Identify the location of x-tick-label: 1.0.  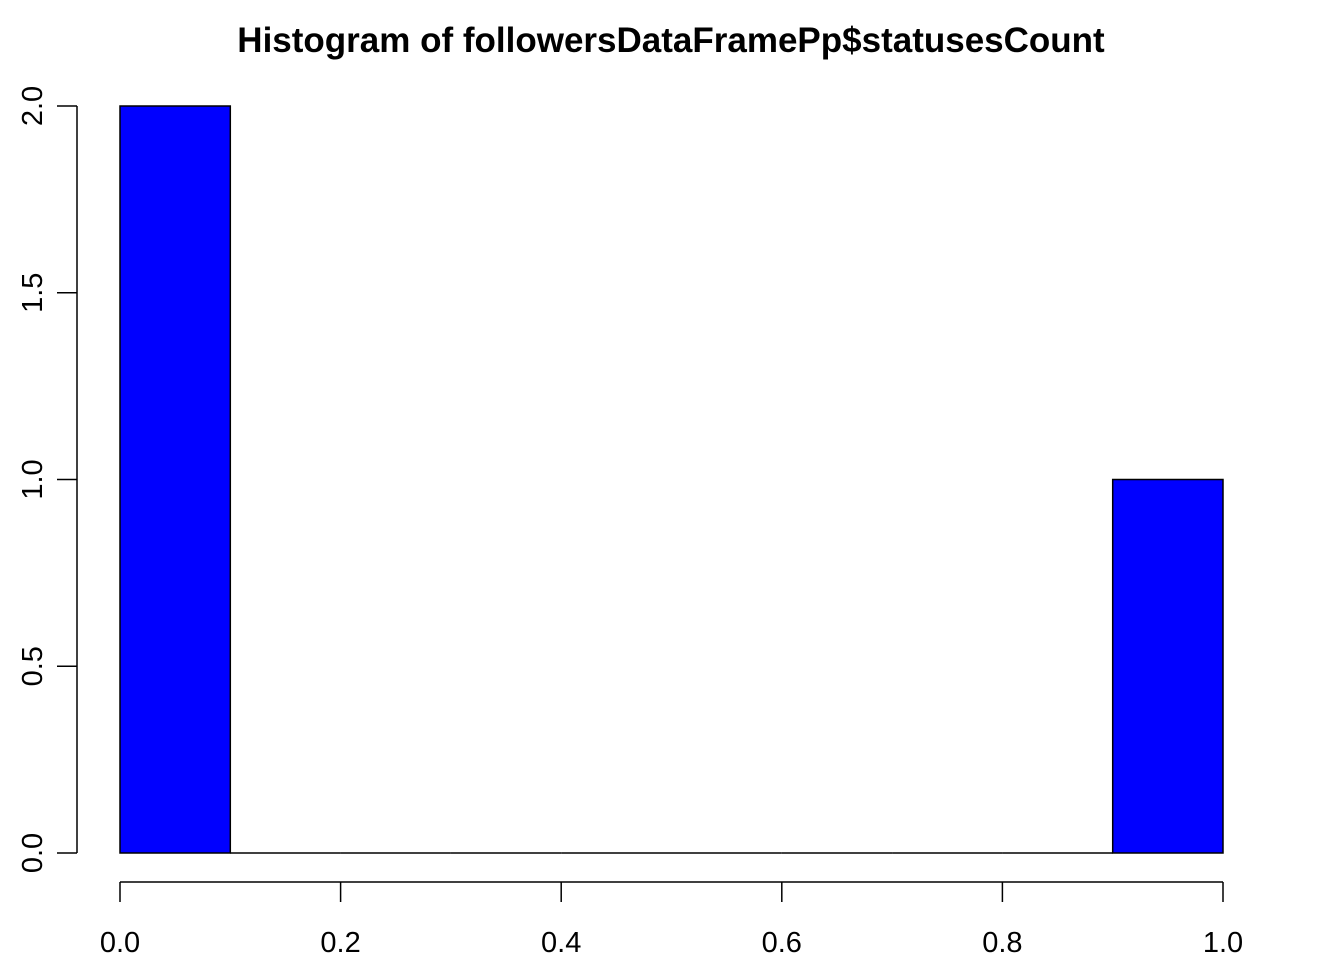
(1223, 943).